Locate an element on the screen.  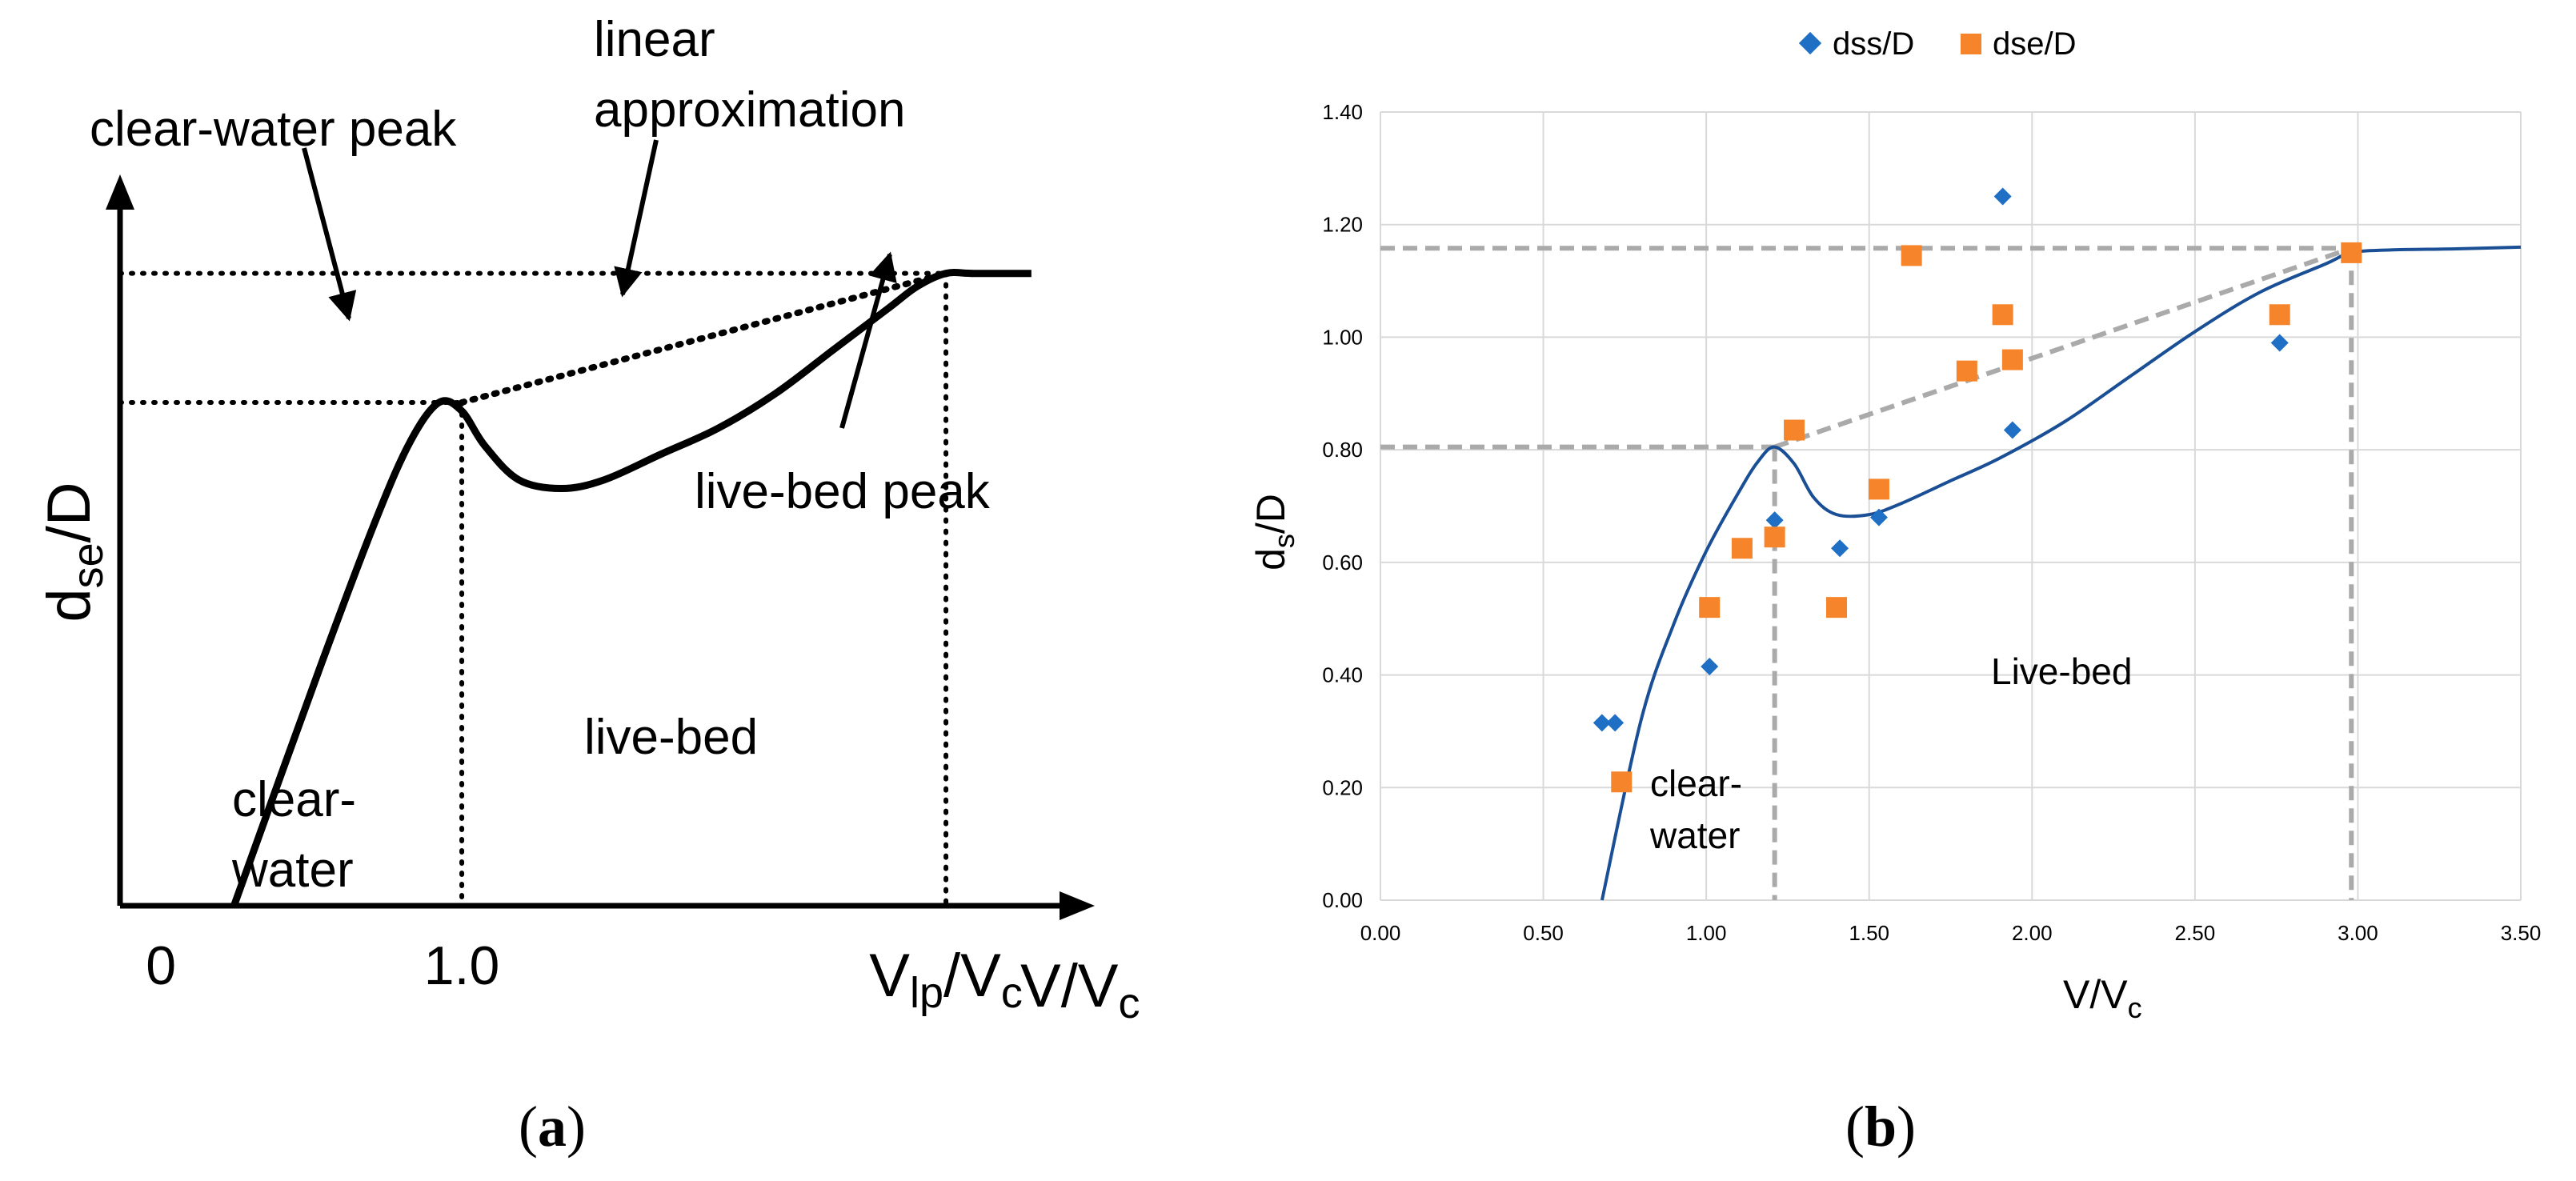
panel-b-x-tick-label: 1.00 is located at coordinates (1706, 933).